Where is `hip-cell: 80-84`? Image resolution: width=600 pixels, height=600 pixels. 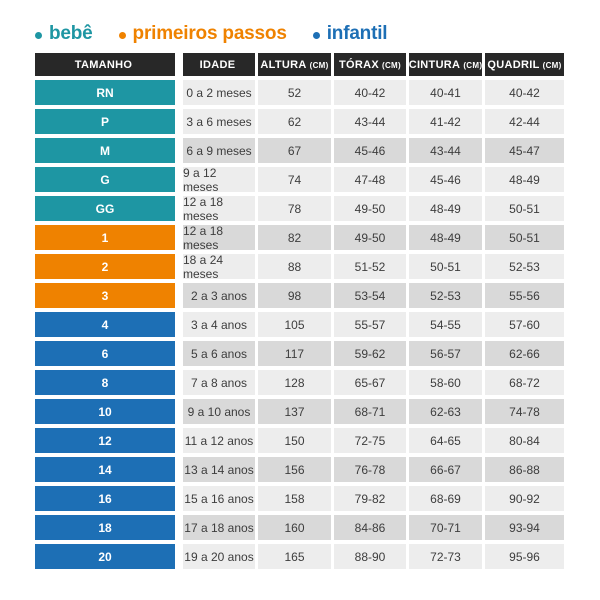 hip-cell: 80-84 is located at coordinates (524, 440).